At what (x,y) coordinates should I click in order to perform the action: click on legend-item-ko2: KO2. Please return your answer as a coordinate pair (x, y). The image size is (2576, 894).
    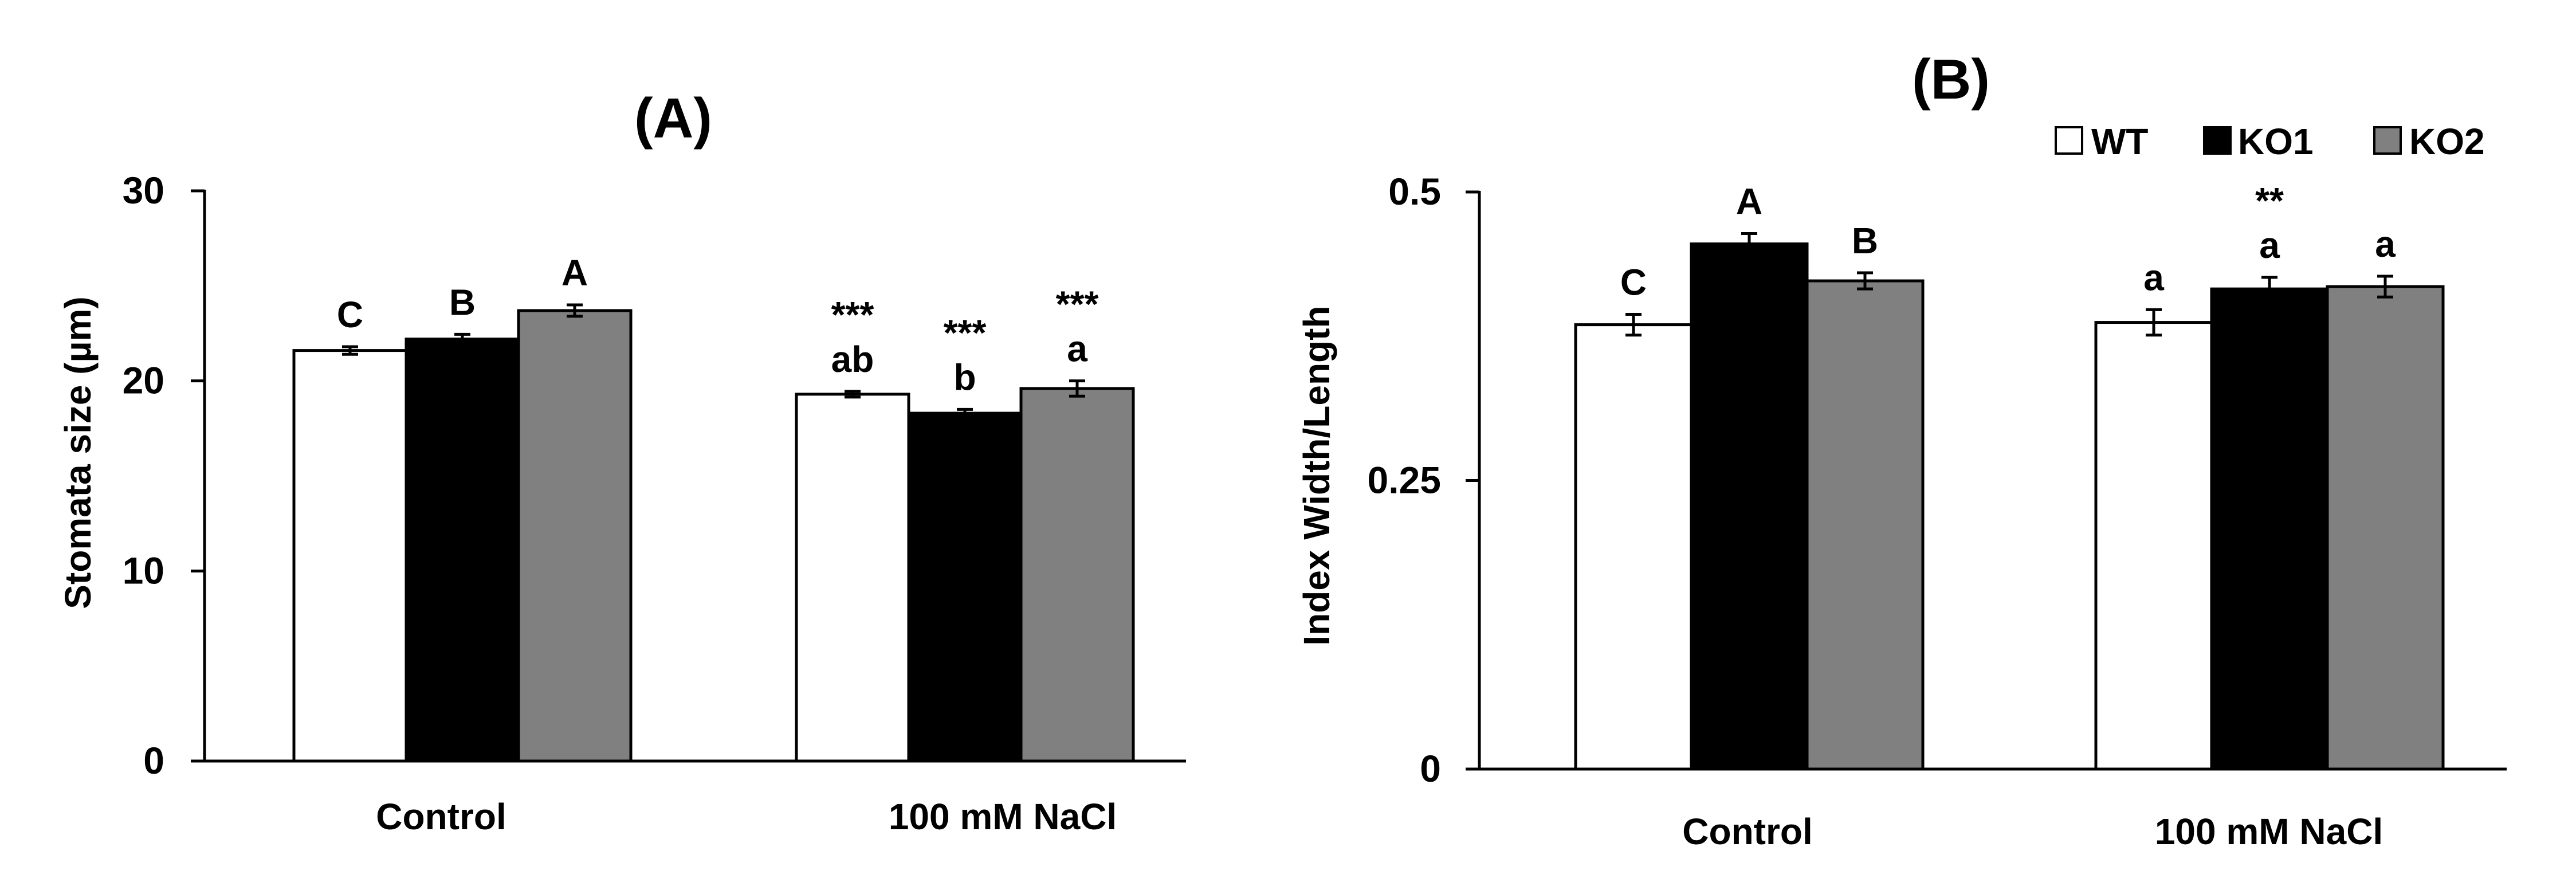
    Looking at the image, I should click on (2429, 141).